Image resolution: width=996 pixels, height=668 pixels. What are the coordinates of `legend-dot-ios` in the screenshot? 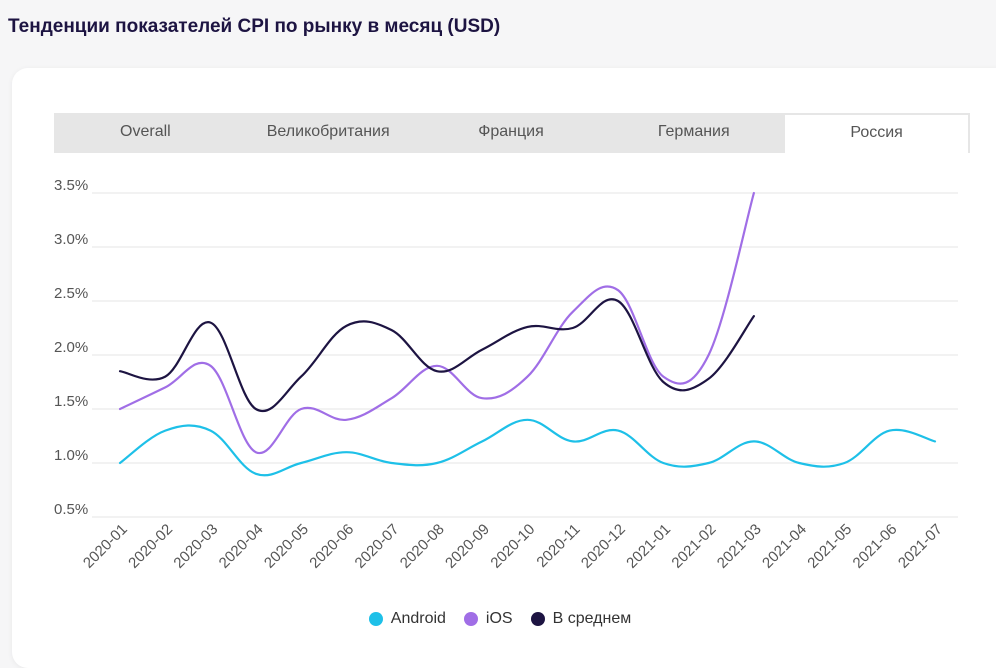 It's located at (470, 619).